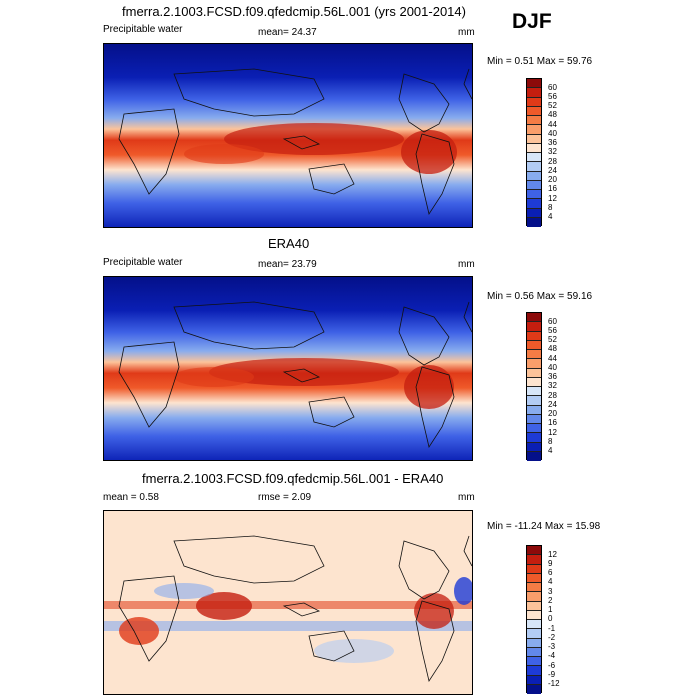  What do you see at coordinates (552, 96) in the screenshot?
I see `panel-1-colorbar-tick: 56` at bounding box center [552, 96].